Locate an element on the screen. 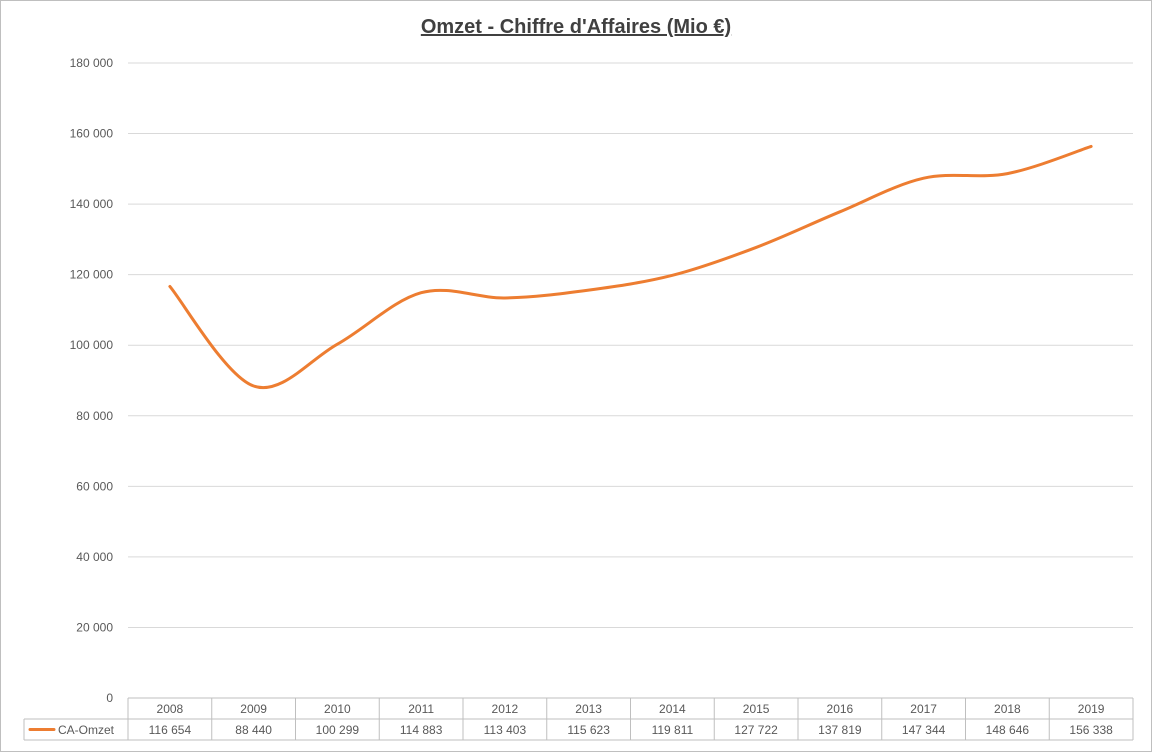  data-value-label: 88 440 is located at coordinates (253, 730).